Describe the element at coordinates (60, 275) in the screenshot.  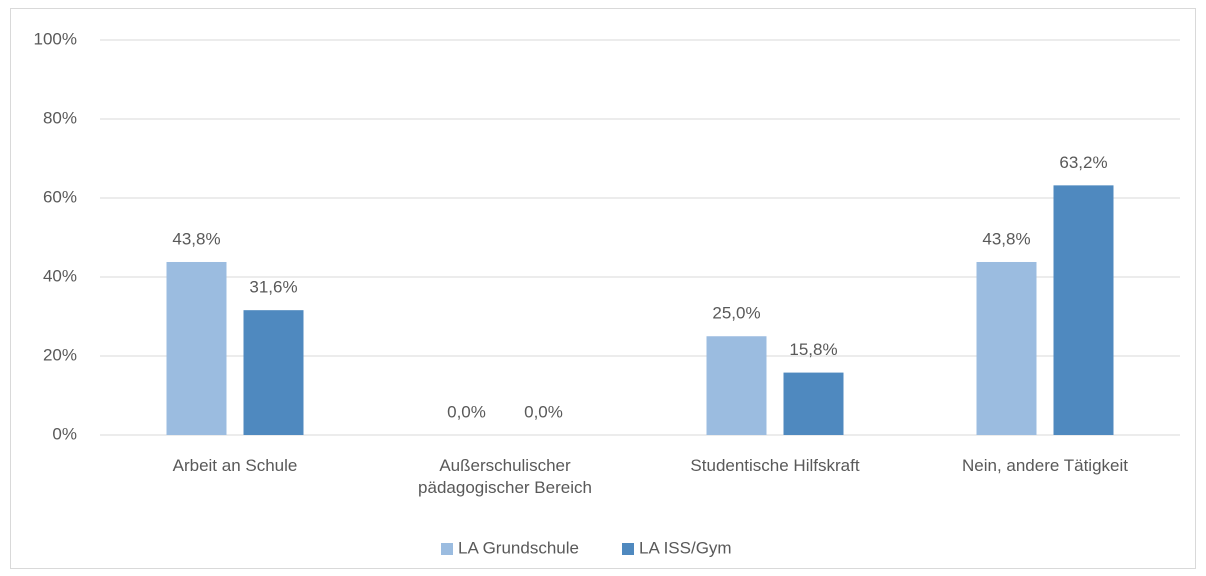
I see `y-tick-label: 40%` at that location.